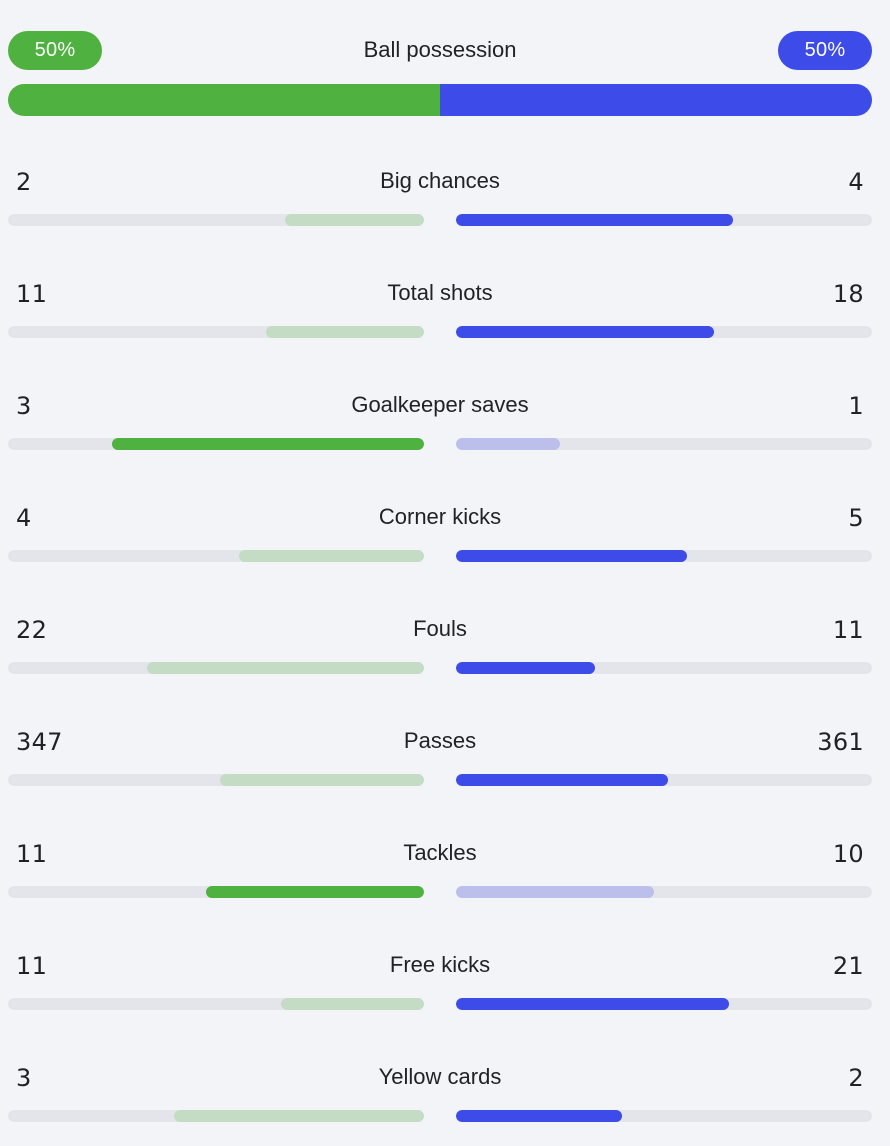 The width and height of the screenshot is (890, 1146). I want to click on stat-row: 11 Total shots 18, so click(440, 336).